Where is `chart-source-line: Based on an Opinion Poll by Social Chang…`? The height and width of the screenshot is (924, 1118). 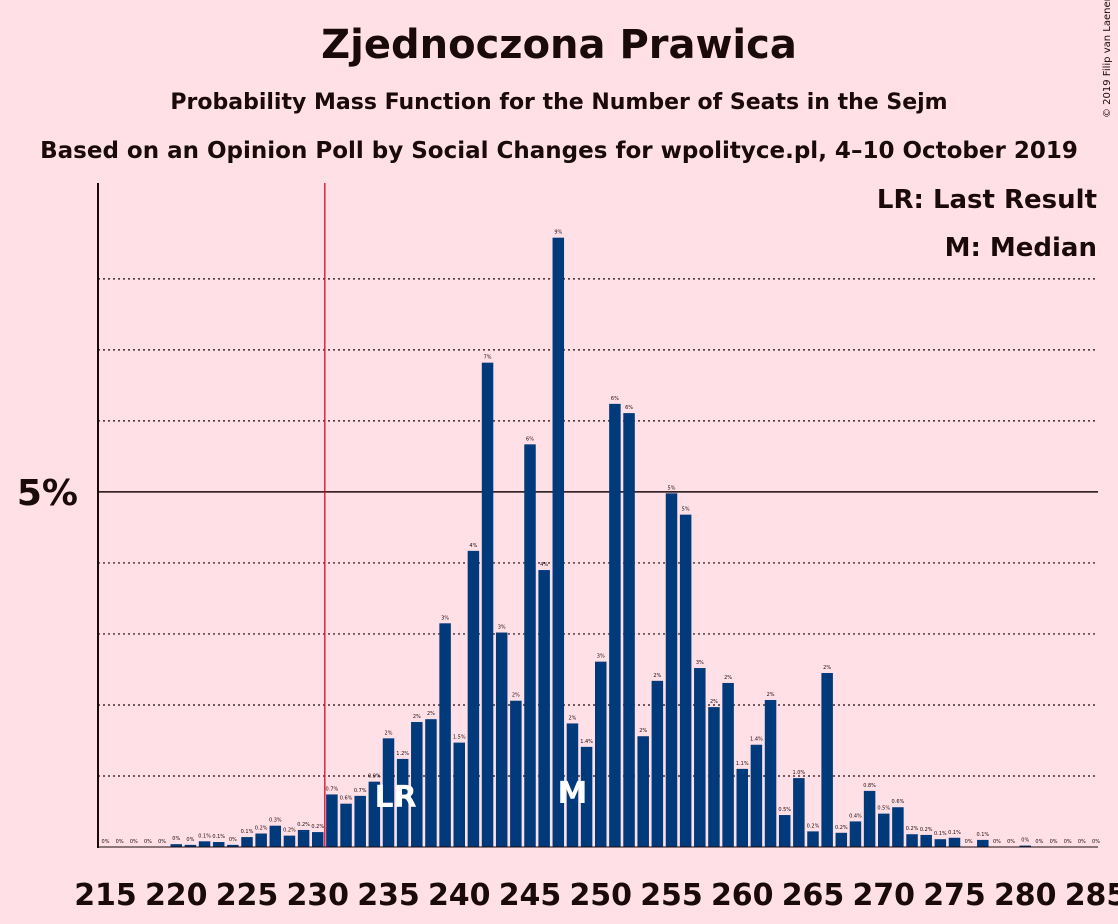
chart-source-line: Based on an Opinion Poll by Social Chang… is located at coordinates (559, 151).